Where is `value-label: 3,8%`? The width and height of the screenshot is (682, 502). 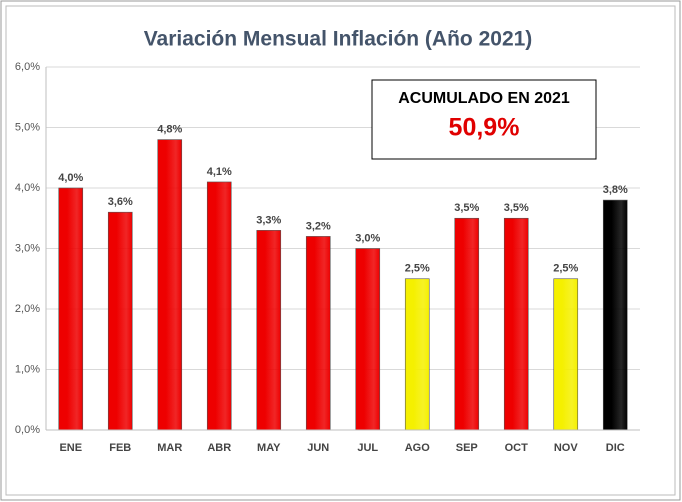
value-label: 3,8% is located at coordinates (615, 190).